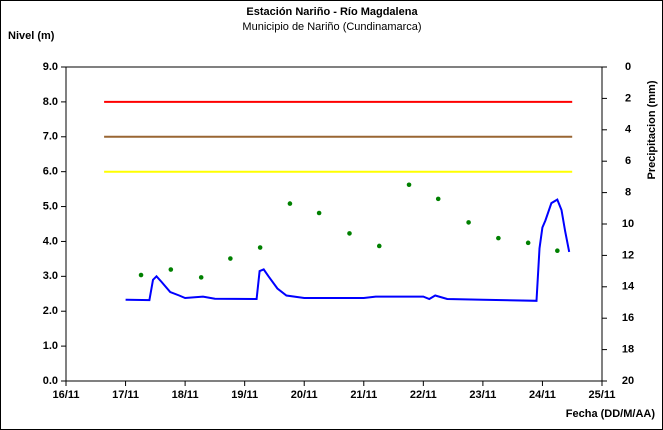  Describe the element at coordinates (611, 414) in the screenshot. I see `x-axis-label: Fecha (DD/M/AA)` at that location.